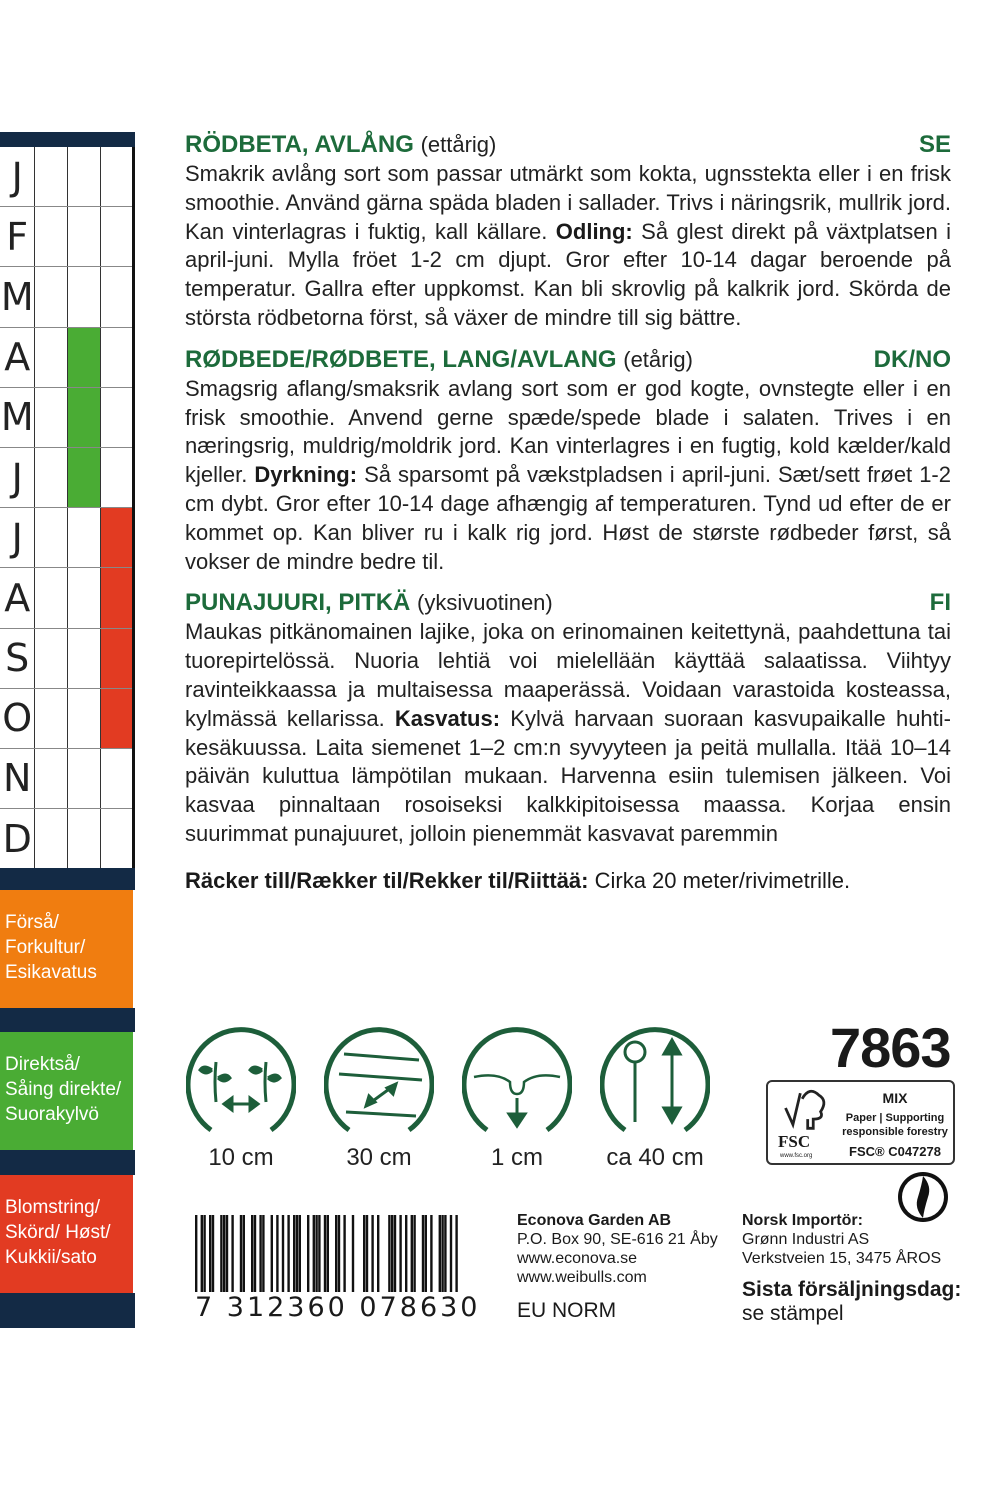  What do you see at coordinates (67, 139) in the screenshot?
I see `calendar-header-bar` at bounding box center [67, 139].